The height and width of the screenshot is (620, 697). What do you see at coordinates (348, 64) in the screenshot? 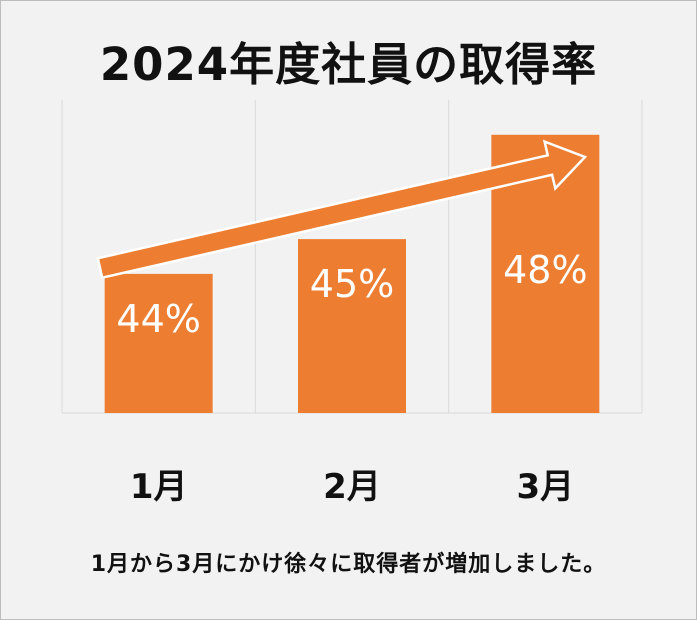
I see `chart-title: 2024年度社員の取得率` at bounding box center [348, 64].